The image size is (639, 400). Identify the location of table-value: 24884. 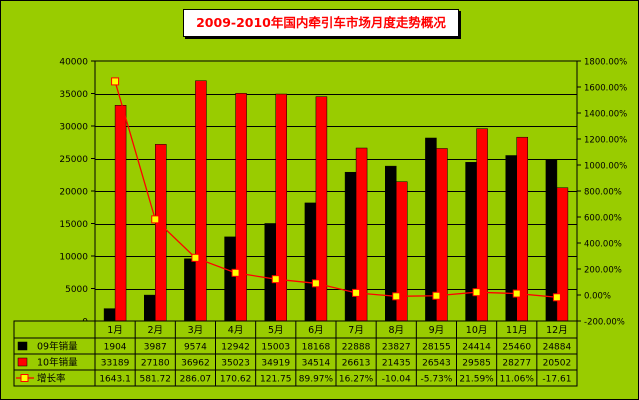
(557, 348).